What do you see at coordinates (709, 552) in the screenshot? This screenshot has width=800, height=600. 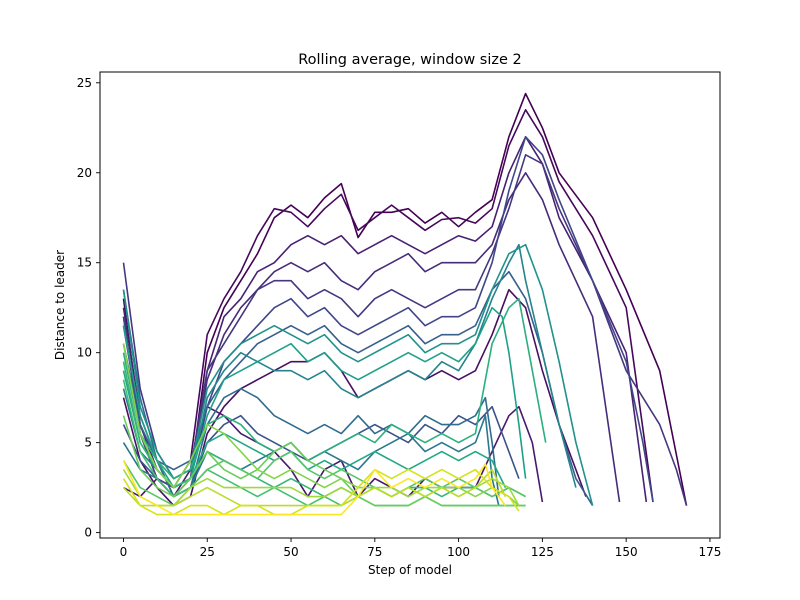 I see `x-tick-label-7: 175` at bounding box center [709, 552].